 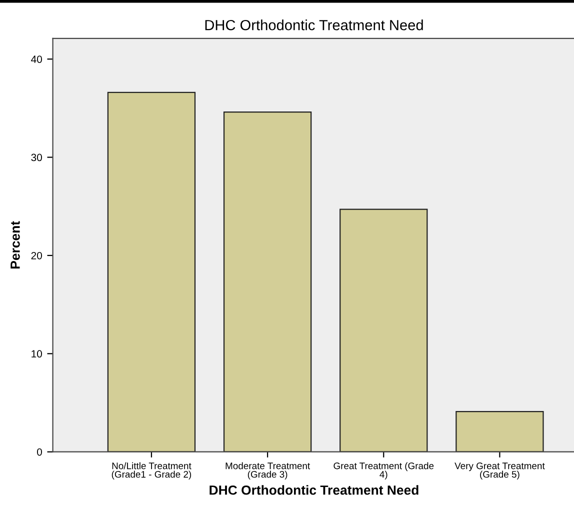 What do you see at coordinates (36, 59) in the screenshot?
I see `y-tick-label: 40` at bounding box center [36, 59].